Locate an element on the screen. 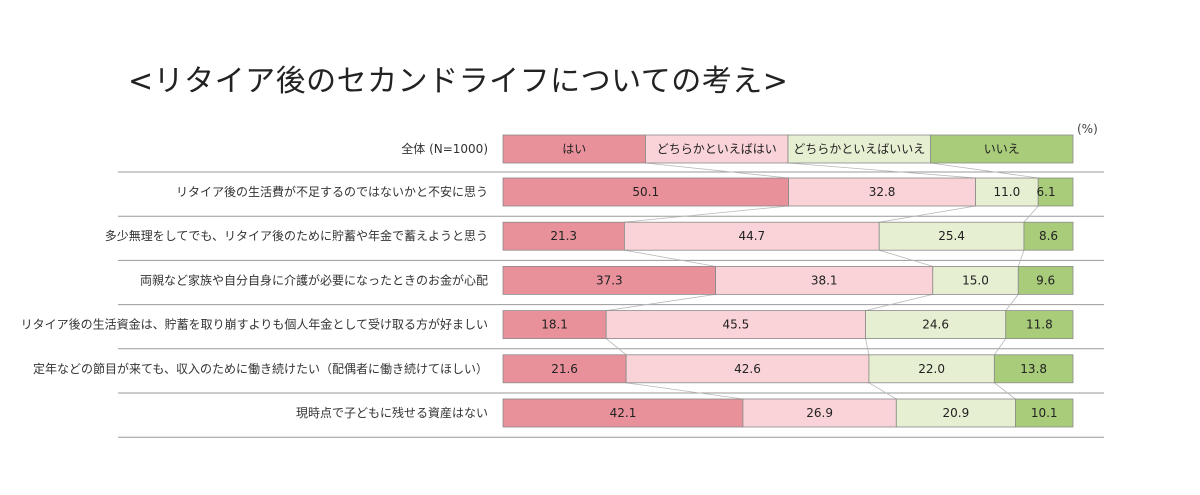 This screenshot has width=1200, height=495. value-label: 11.8 is located at coordinates (1039, 325).